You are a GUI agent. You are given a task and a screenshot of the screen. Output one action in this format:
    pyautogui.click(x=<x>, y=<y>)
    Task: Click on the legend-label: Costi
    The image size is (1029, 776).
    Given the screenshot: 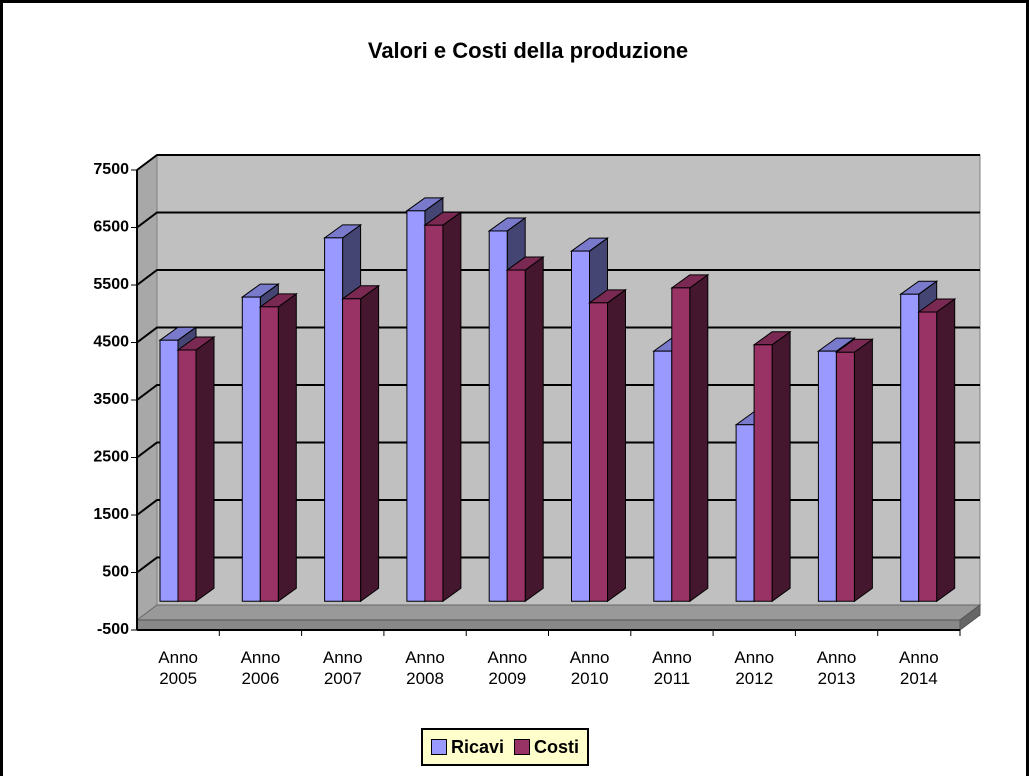 What is the action you would take?
    pyautogui.click(x=557, y=746)
    